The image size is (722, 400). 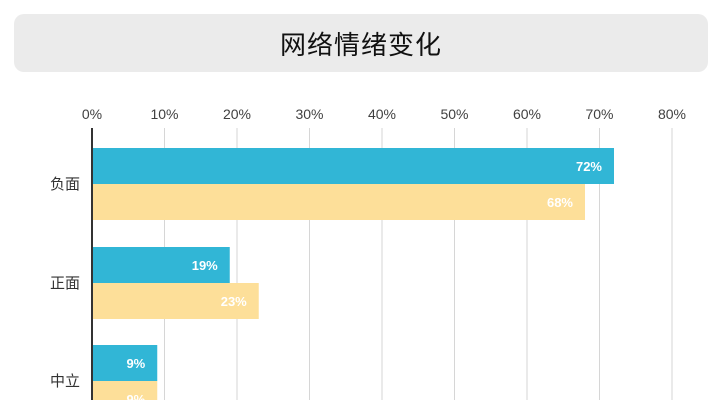 I want to click on bar-value-label: 72%, so click(x=589, y=166).